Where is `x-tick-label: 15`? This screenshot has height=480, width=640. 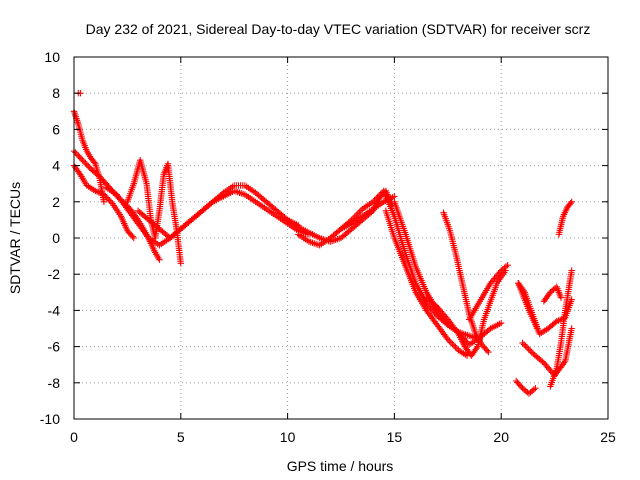
x-tick-label: 15 is located at coordinates (395, 437).